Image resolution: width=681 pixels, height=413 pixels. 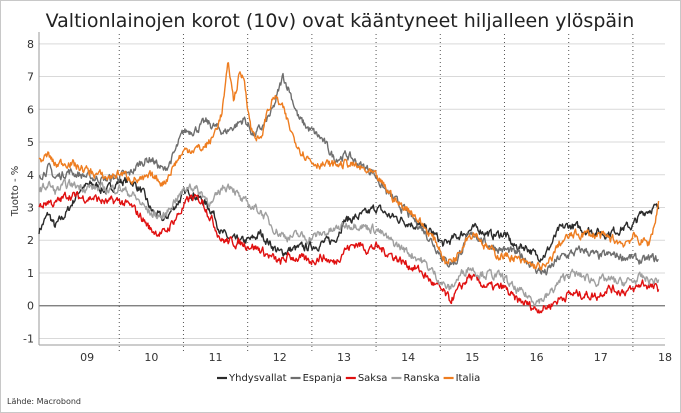 I want to click on legend-label: Espanja, so click(x=322, y=378).